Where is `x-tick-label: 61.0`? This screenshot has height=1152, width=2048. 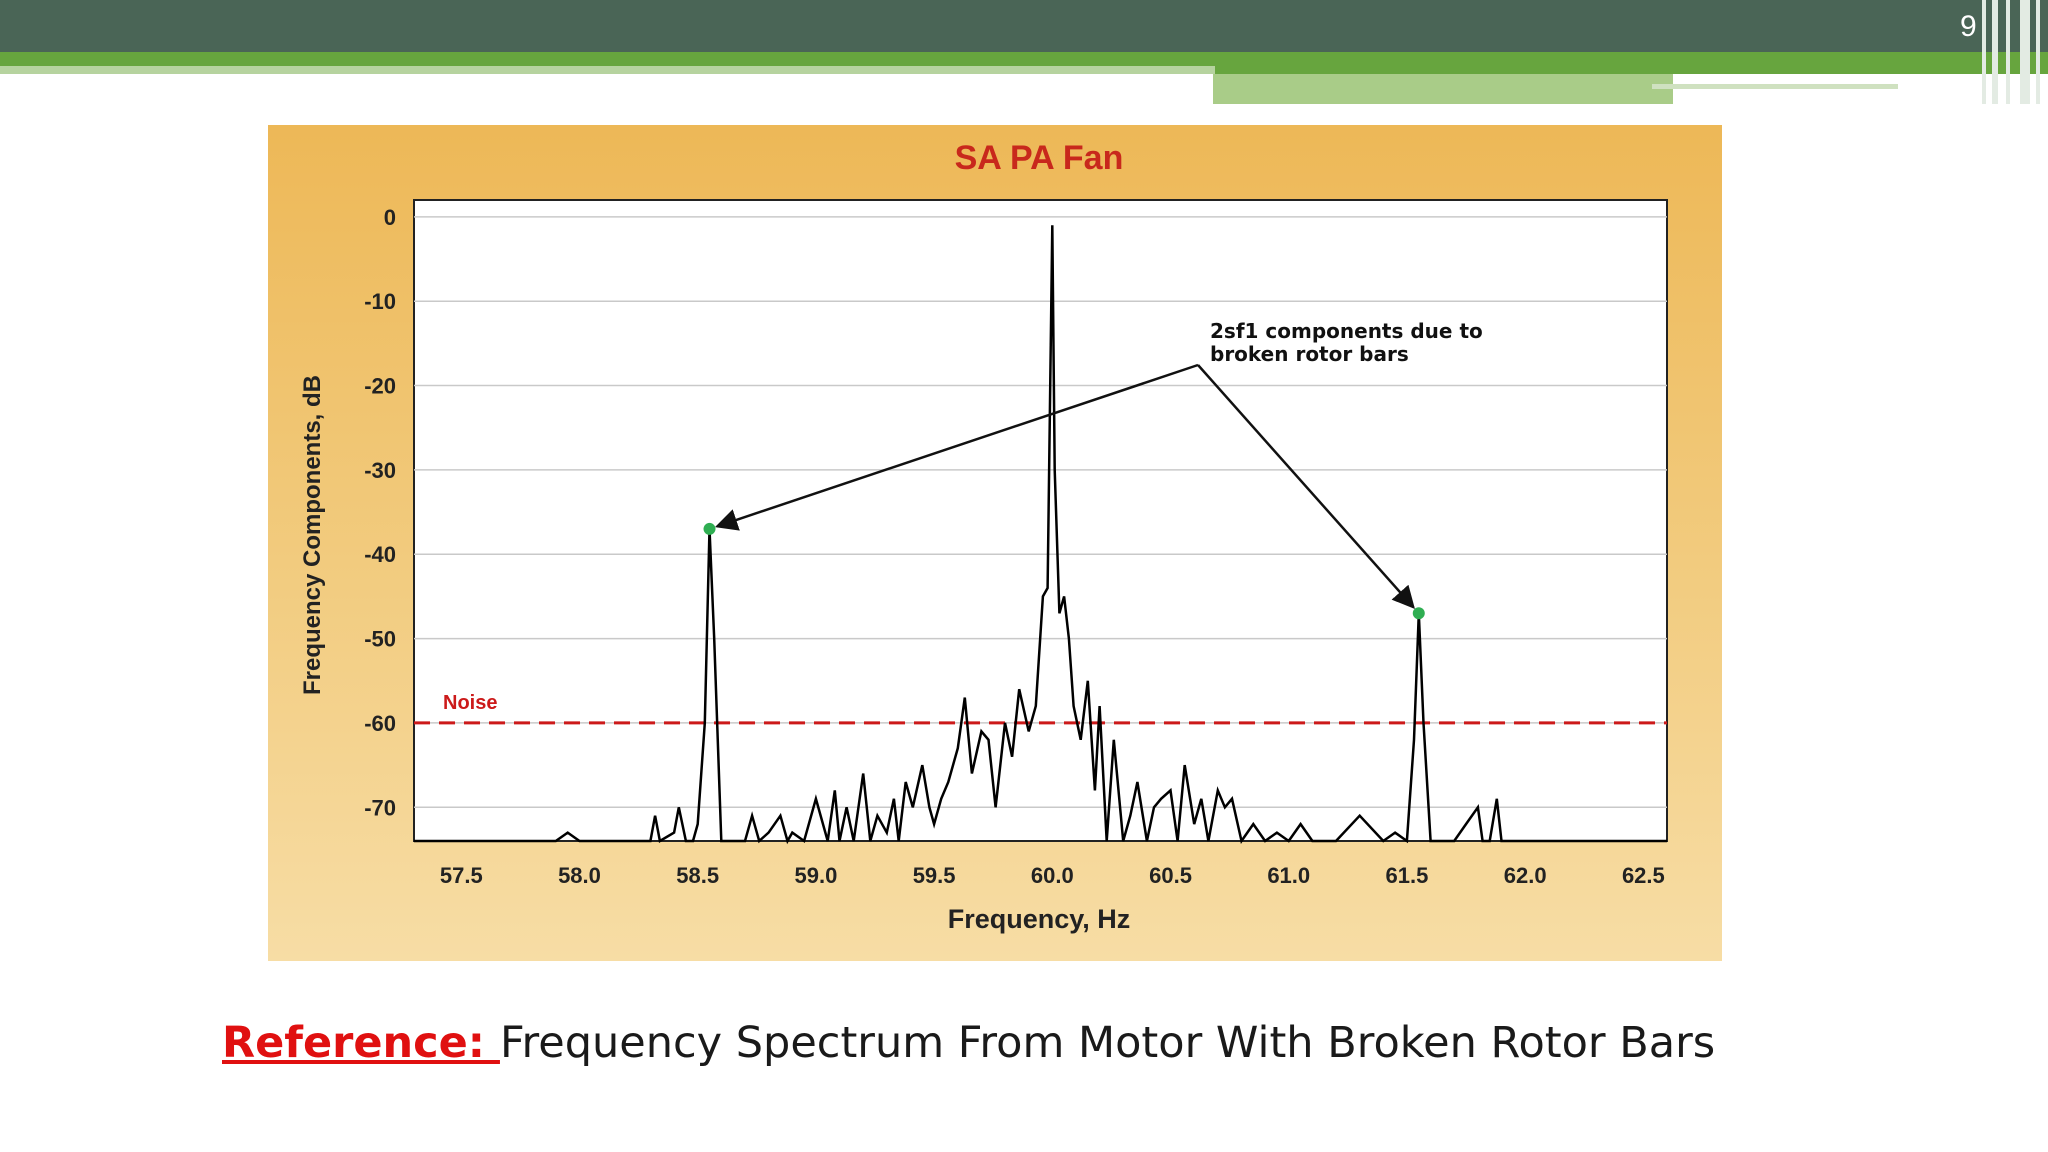
x-tick-label: 61.0 is located at coordinates (1288, 875).